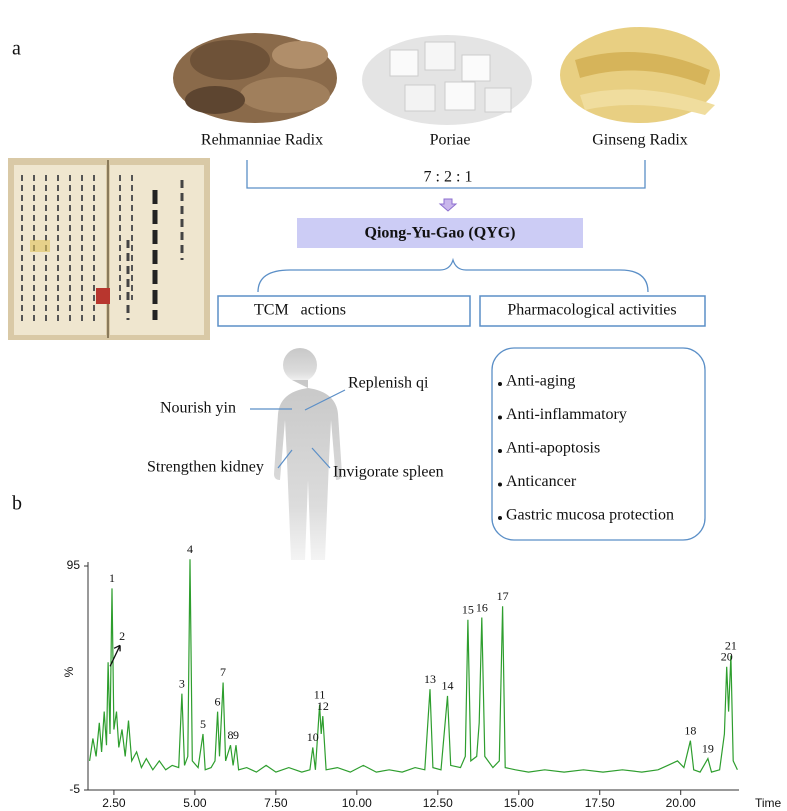 The height and width of the screenshot is (811, 787). Describe the element at coordinates (482, 607) in the screenshot. I see `peak-label: 16` at that location.